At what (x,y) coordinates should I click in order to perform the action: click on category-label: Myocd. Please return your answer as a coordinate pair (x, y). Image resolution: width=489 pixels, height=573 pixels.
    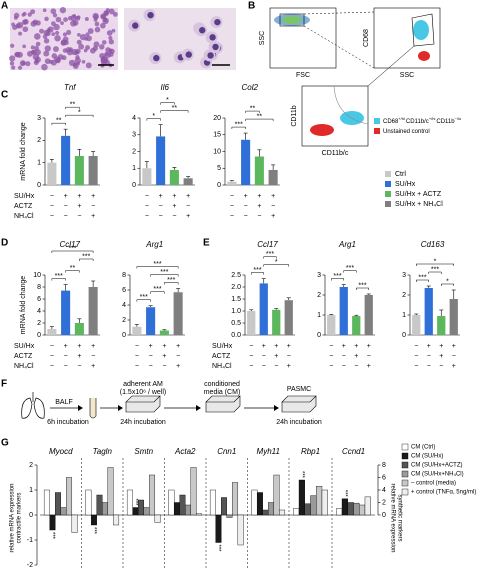
    Looking at the image, I should click on (61, 451).